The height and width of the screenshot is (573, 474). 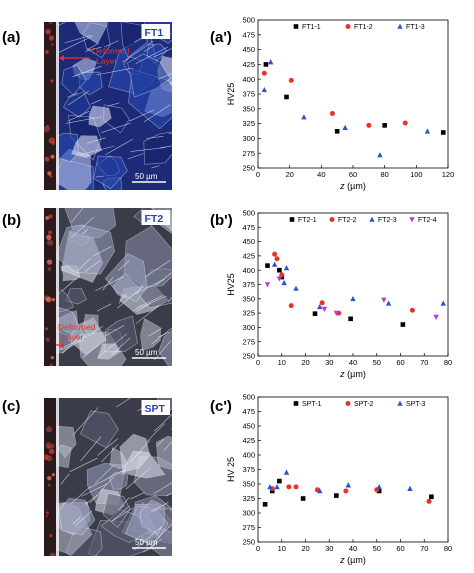 What do you see at coordinates (427, 220) in the screenshot?
I see `legend-entry: FT2-4` at bounding box center [427, 220].